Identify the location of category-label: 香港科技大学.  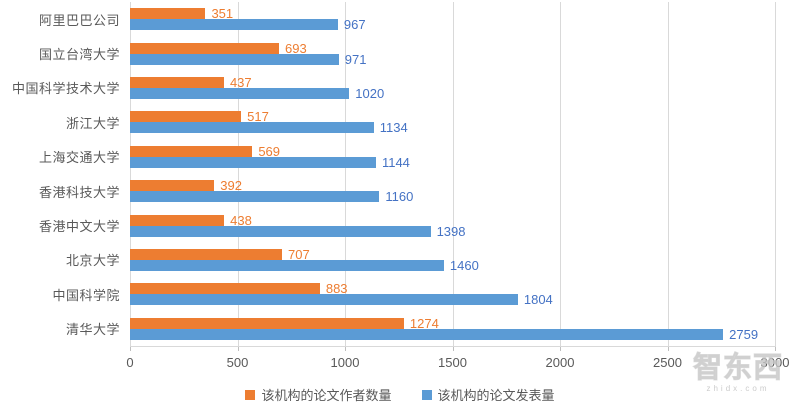
(79, 192).